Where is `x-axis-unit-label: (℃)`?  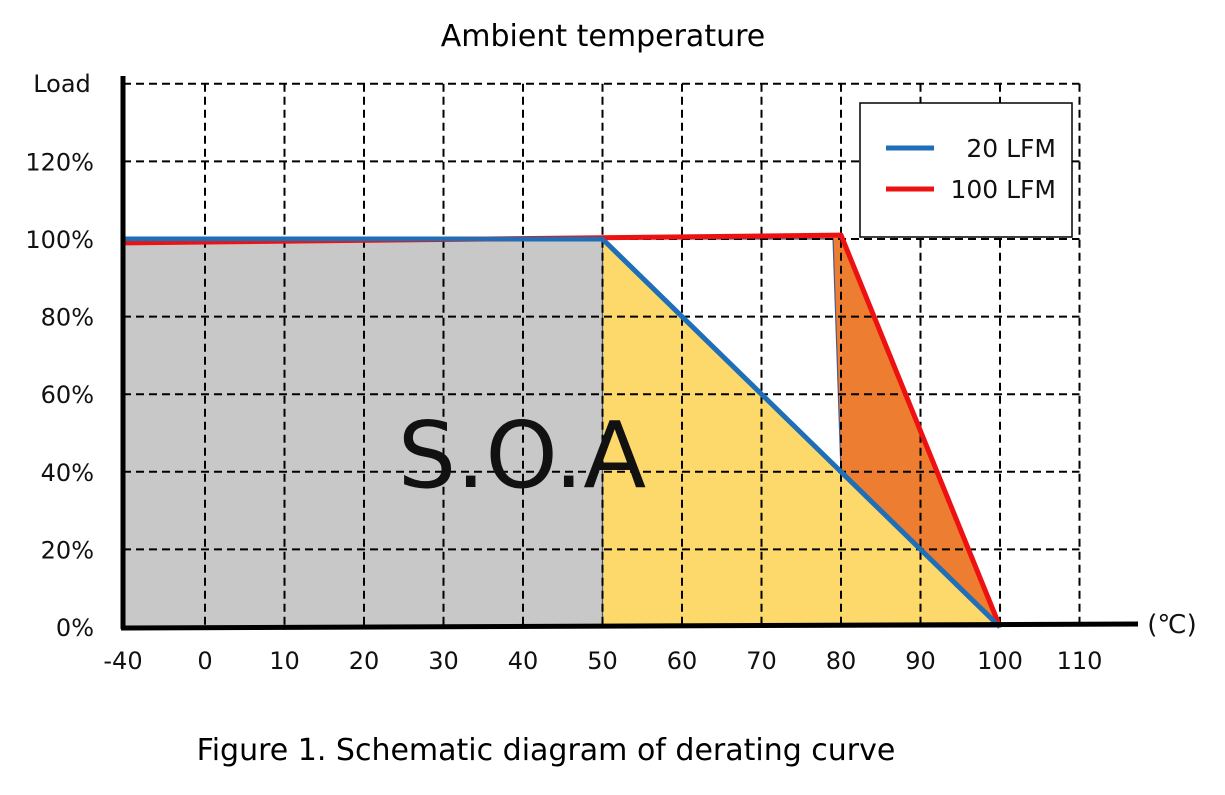
x-axis-unit-label: (℃) is located at coordinates (1172, 625).